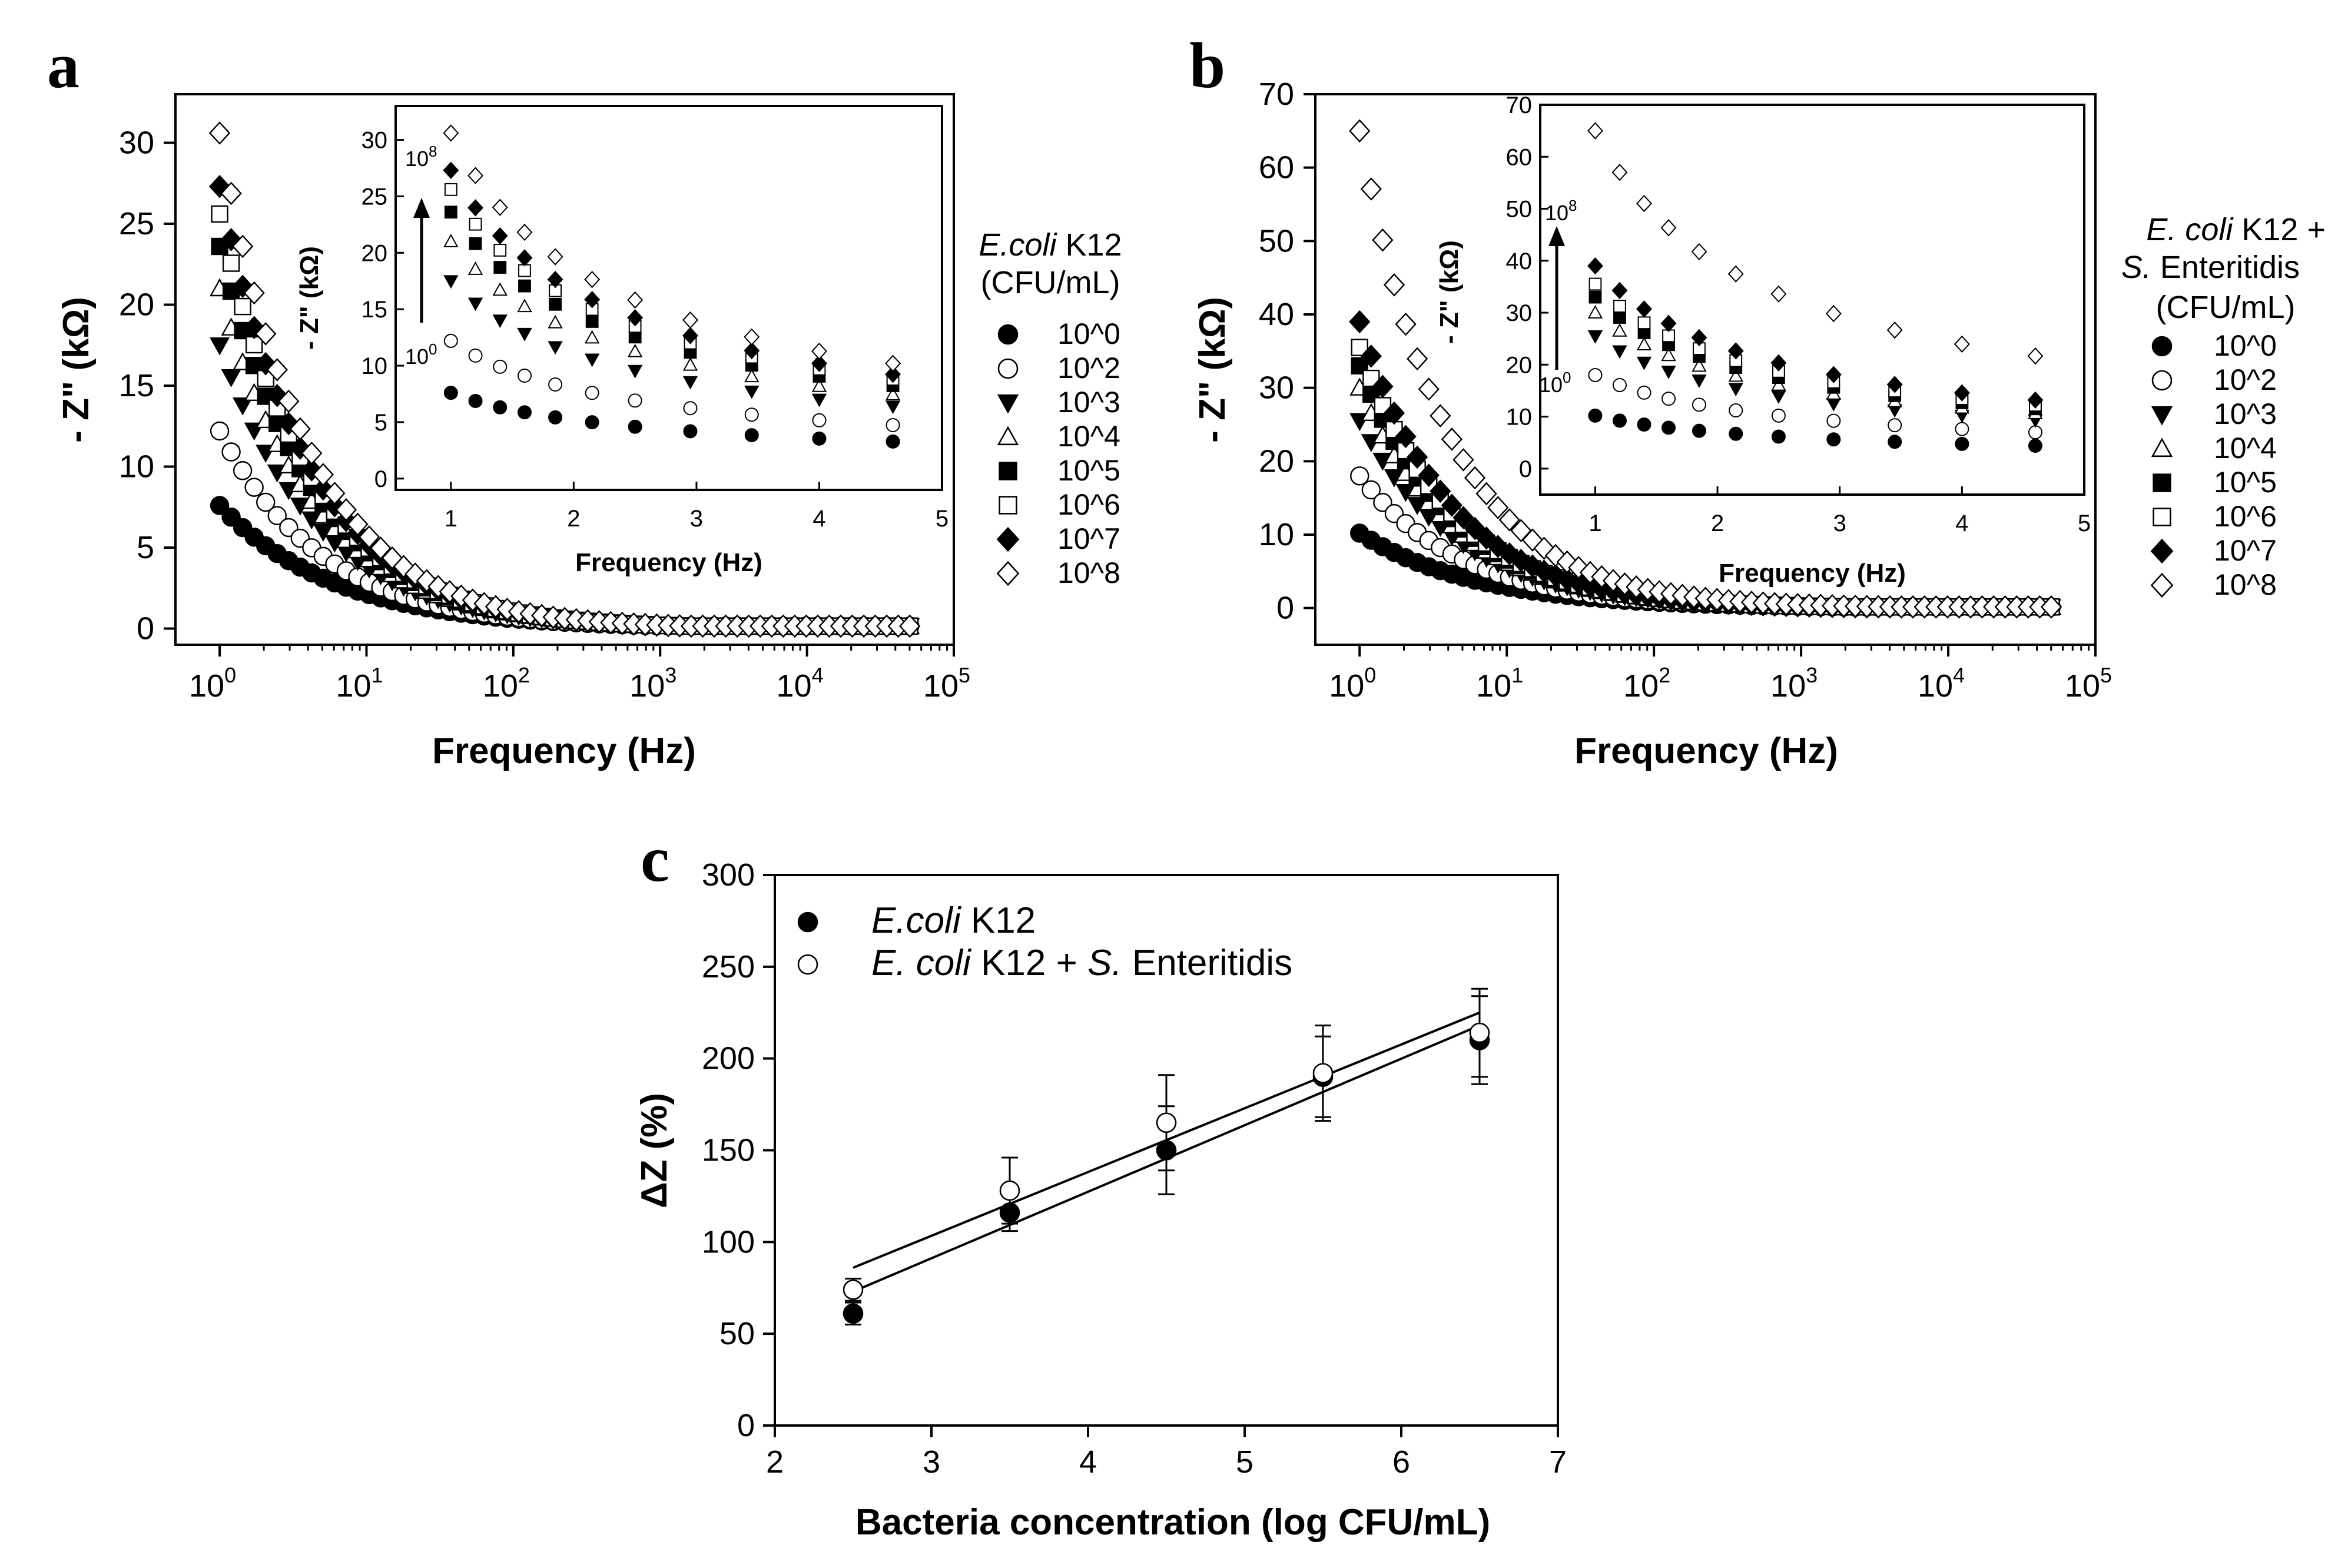  Describe the element at coordinates (668, 298) in the screenshot. I see `panel-a-inset-frame` at that location.